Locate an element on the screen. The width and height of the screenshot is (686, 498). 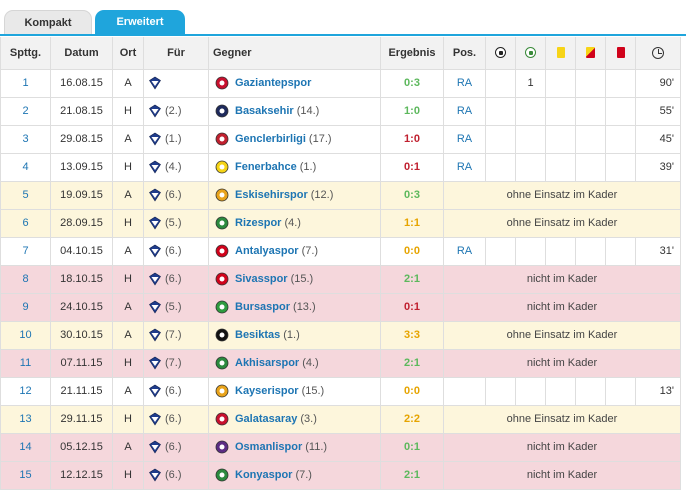
matchday-link: 4 is located at coordinates (25, 167).